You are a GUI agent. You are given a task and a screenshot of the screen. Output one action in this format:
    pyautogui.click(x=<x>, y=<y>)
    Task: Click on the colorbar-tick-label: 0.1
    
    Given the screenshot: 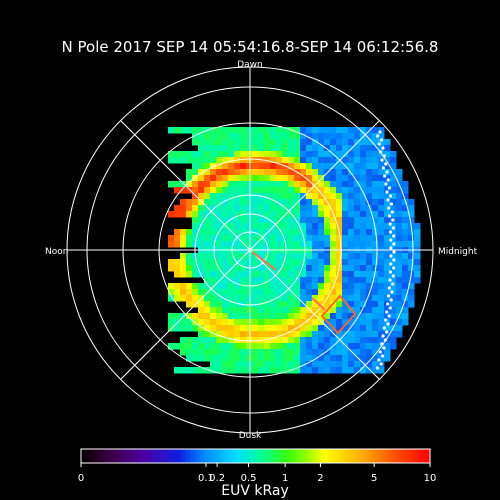 What is the action you would take?
    pyautogui.click(x=206, y=478)
    